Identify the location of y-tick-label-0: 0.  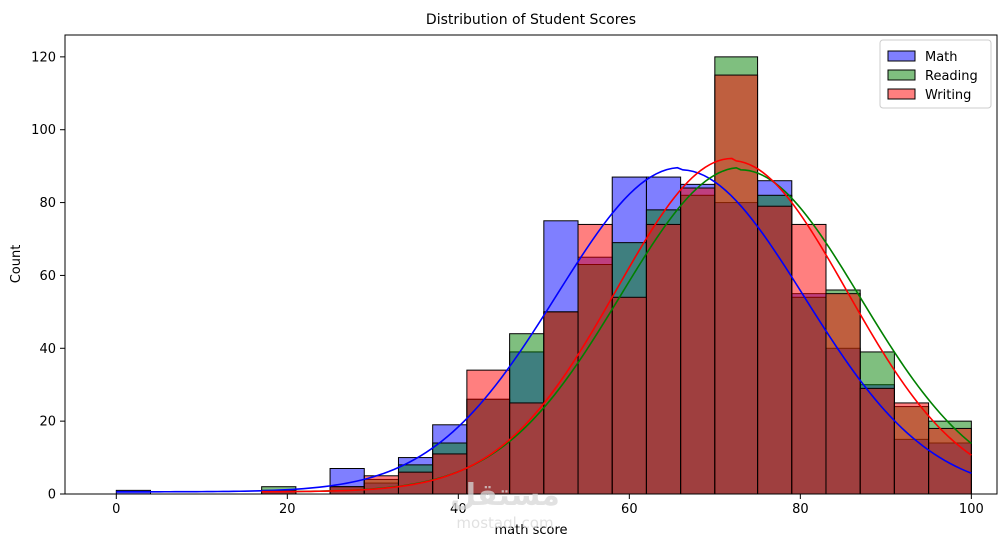
(52, 495).